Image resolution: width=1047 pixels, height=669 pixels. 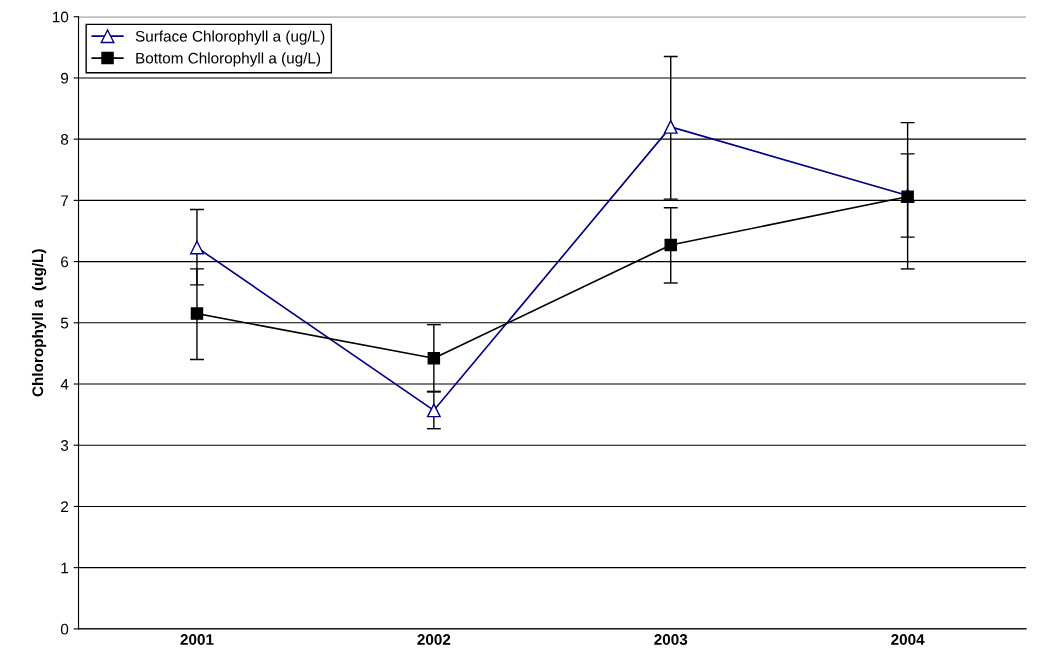 I want to click on x-tick-label: 2001, so click(x=197, y=639).